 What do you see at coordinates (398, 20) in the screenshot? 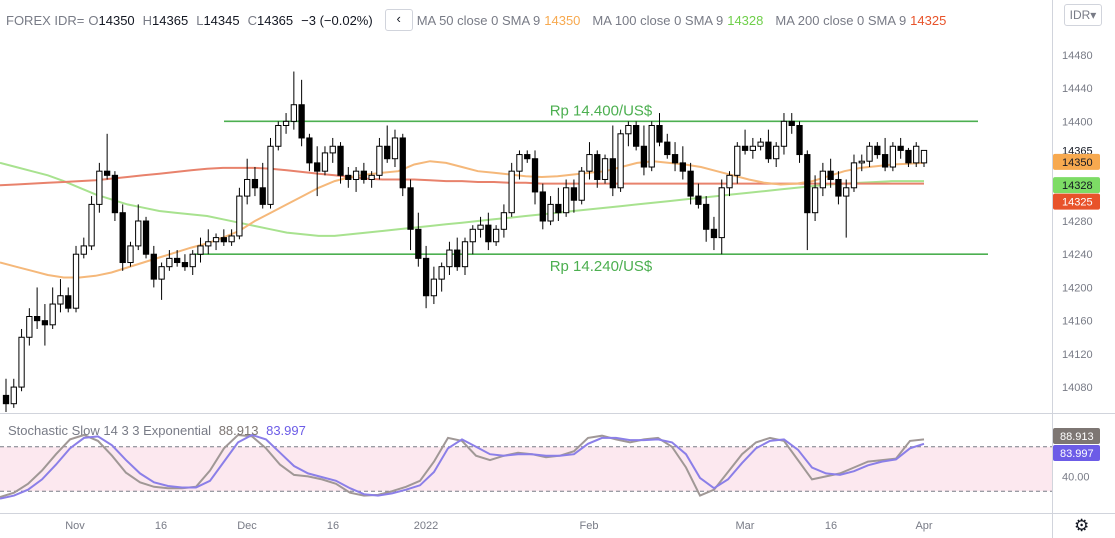
I see `collapse-legend-button: ‹` at bounding box center [398, 20].